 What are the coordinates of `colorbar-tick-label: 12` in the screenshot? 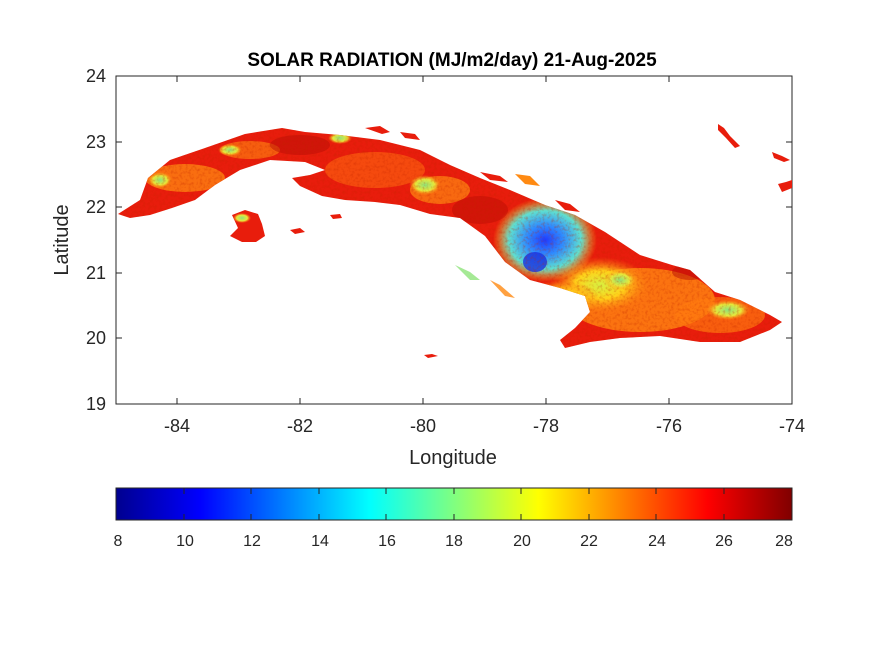 It's located at (252, 541).